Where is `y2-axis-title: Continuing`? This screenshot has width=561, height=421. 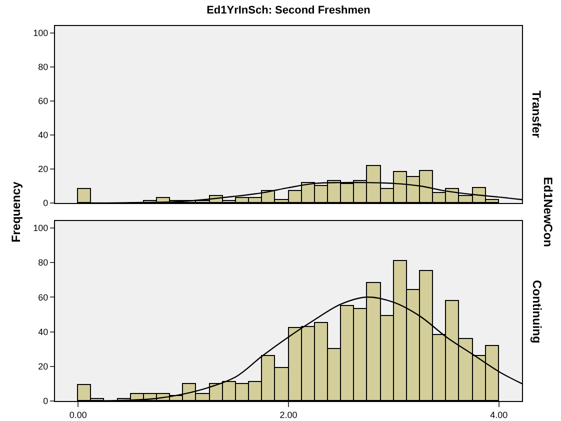 y2-axis-title: Continuing is located at coordinates (537, 312).